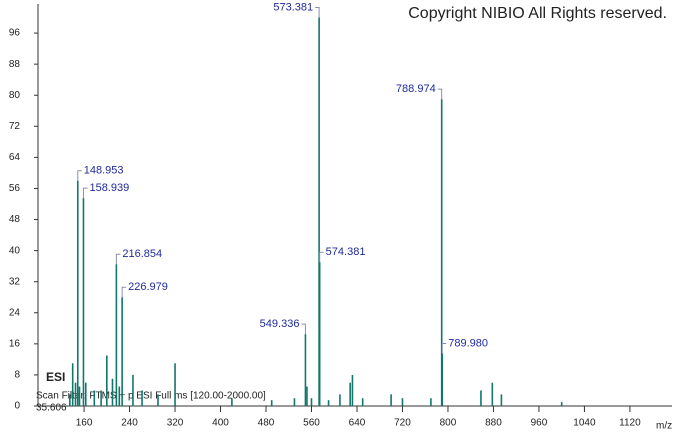  Describe the element at coordinates (104, 171) in the screenshot. I see `peak-label: 148.953` at that location.